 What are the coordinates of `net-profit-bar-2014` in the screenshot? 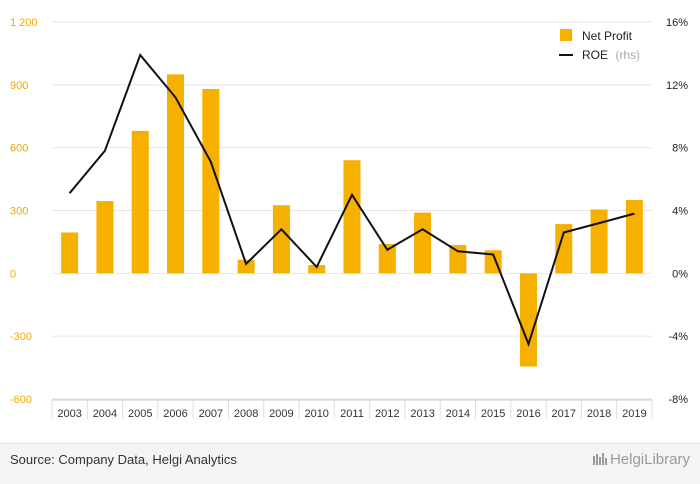 It's located at (458, 259).